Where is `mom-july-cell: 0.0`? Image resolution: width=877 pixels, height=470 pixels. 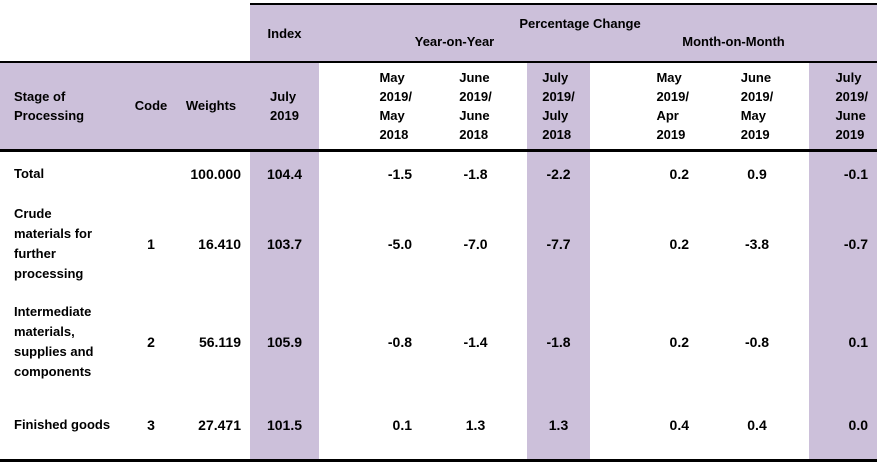 mom-july-cell: 0.0 is located at coordinates (843, 427).